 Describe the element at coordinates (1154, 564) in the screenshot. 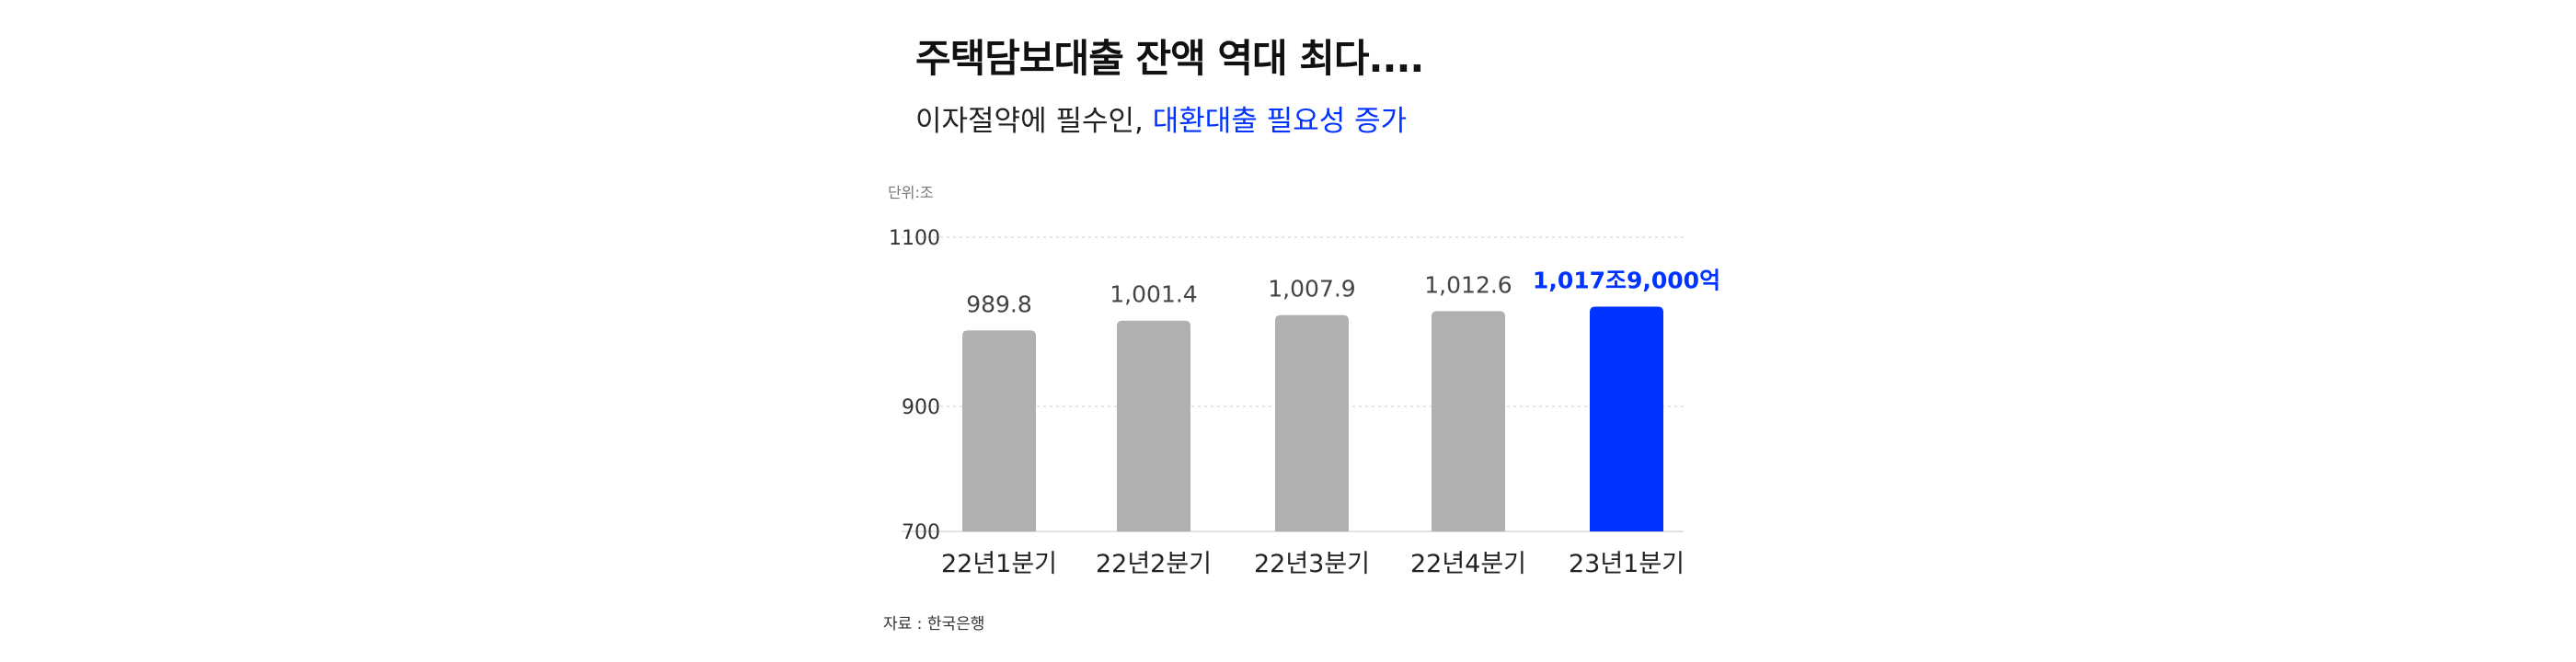

I see `x-tick-label: 22년2분기` at that location.